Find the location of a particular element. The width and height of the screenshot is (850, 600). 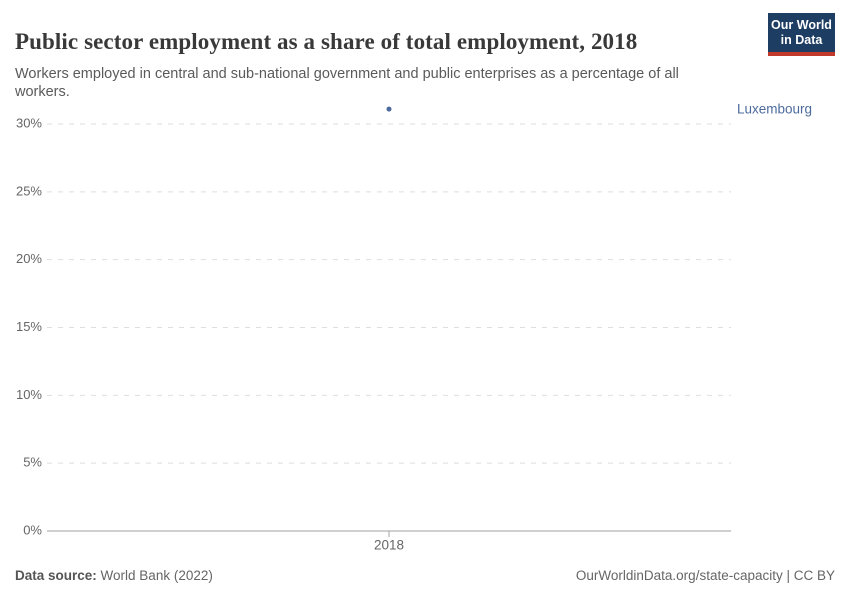

owid-logo-line1: Our World is located at coordinates (801, 24).